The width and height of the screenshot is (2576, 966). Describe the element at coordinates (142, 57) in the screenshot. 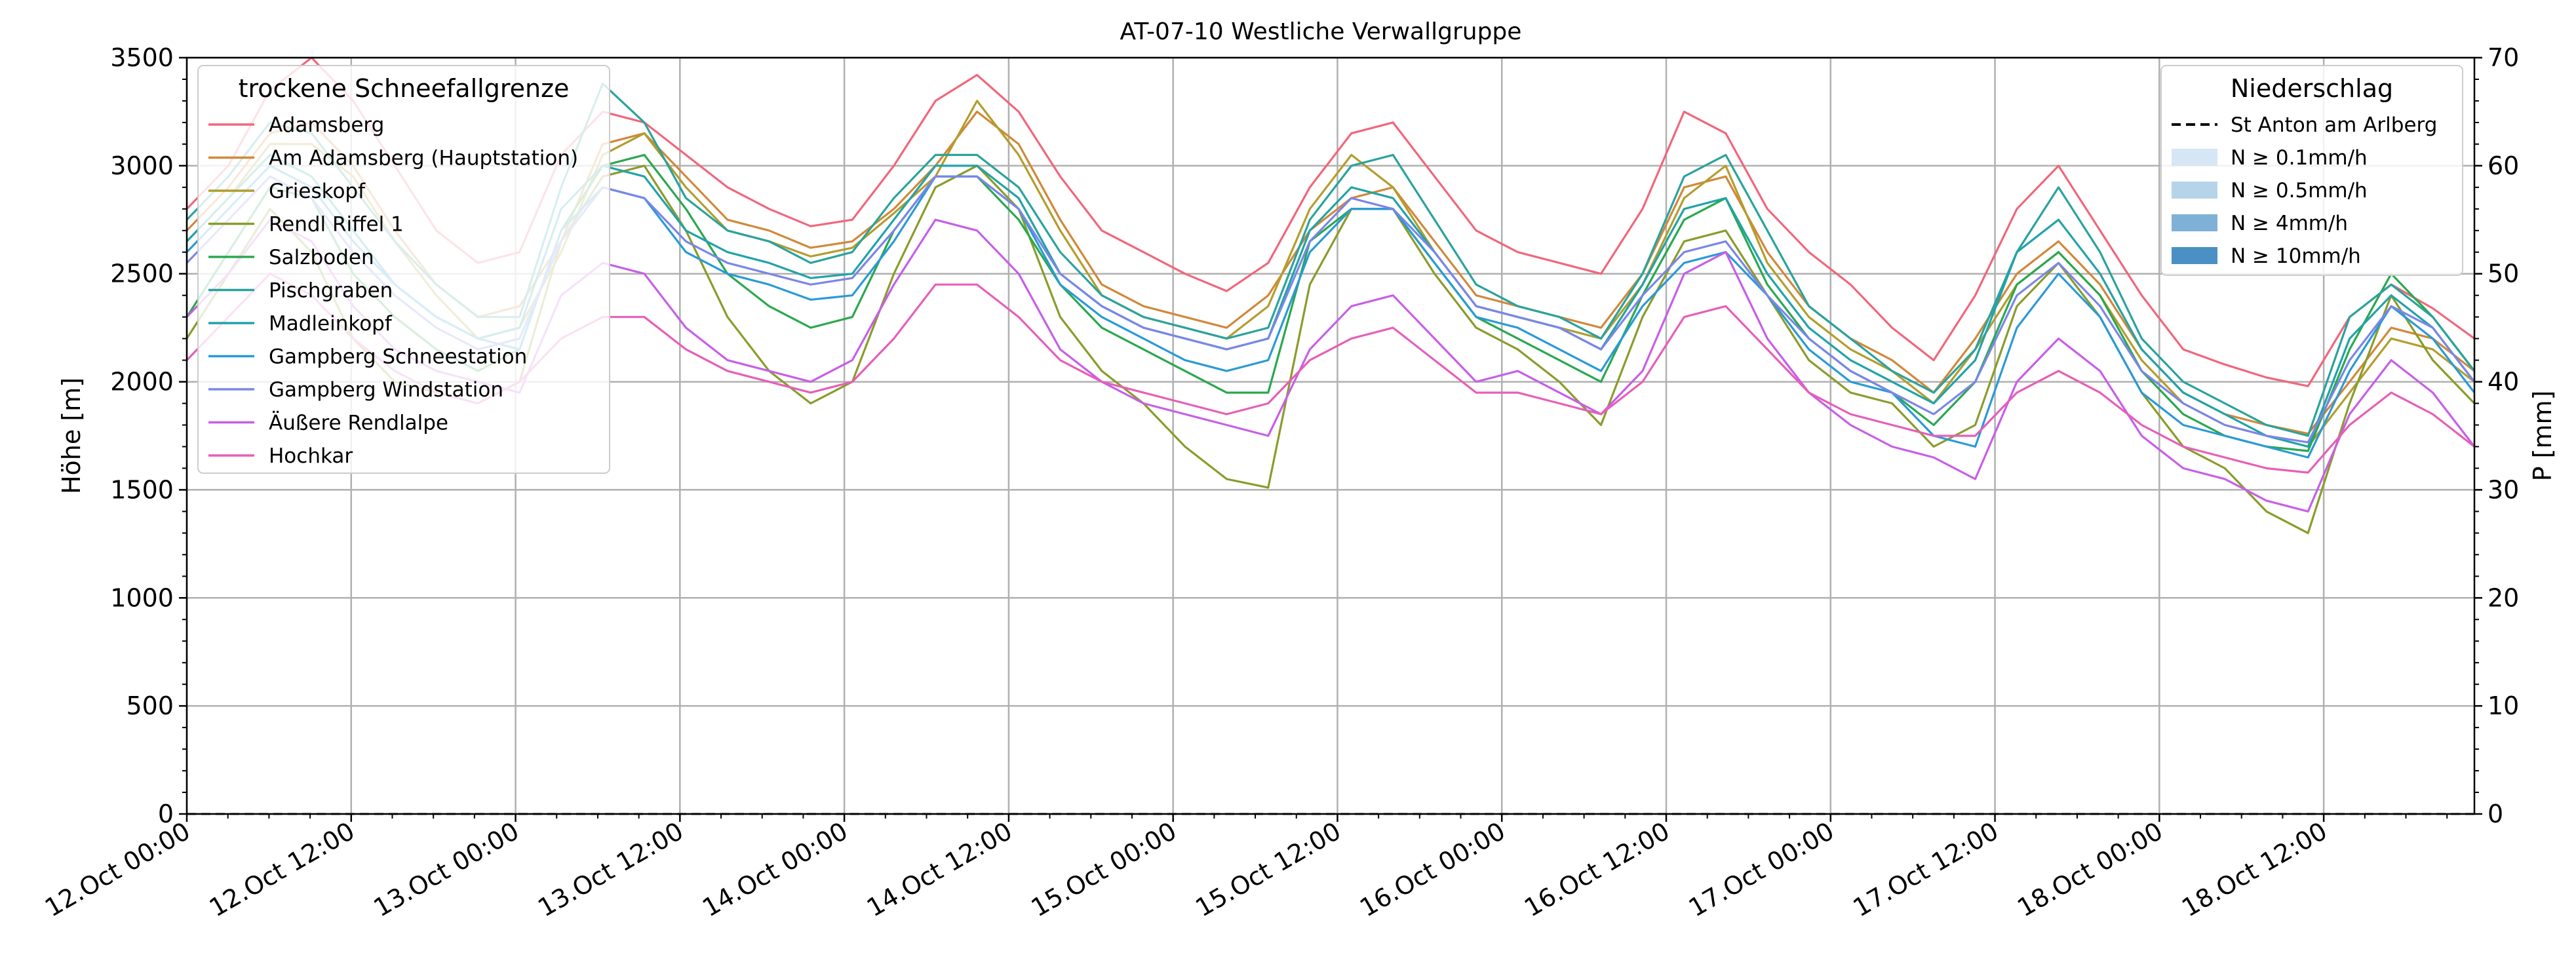

I see `y-tick-label: 3500` at that location.